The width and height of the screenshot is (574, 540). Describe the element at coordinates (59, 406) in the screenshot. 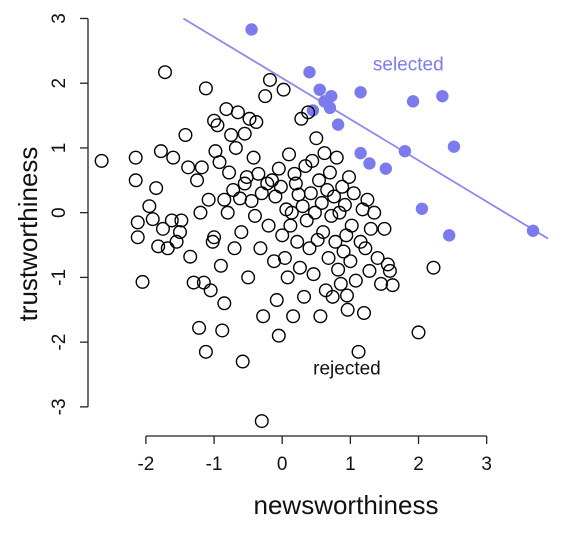

I see `y-tick-label: -3` at that location.